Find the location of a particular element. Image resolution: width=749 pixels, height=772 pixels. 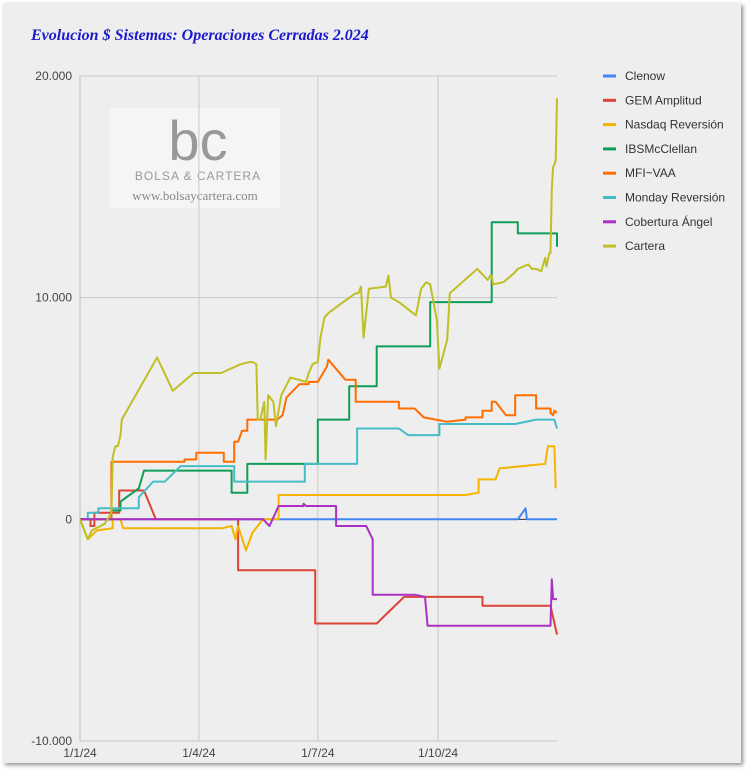

legend-label: MFI~VAA is located at coordinates (650, 173).